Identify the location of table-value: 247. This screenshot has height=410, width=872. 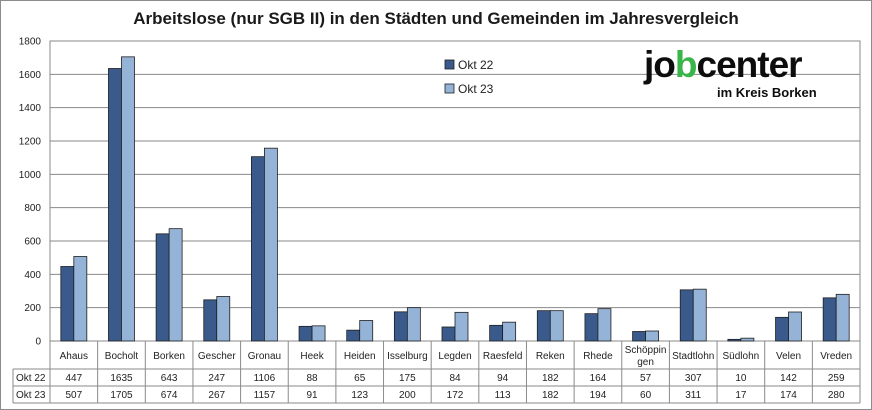
(216, 378).